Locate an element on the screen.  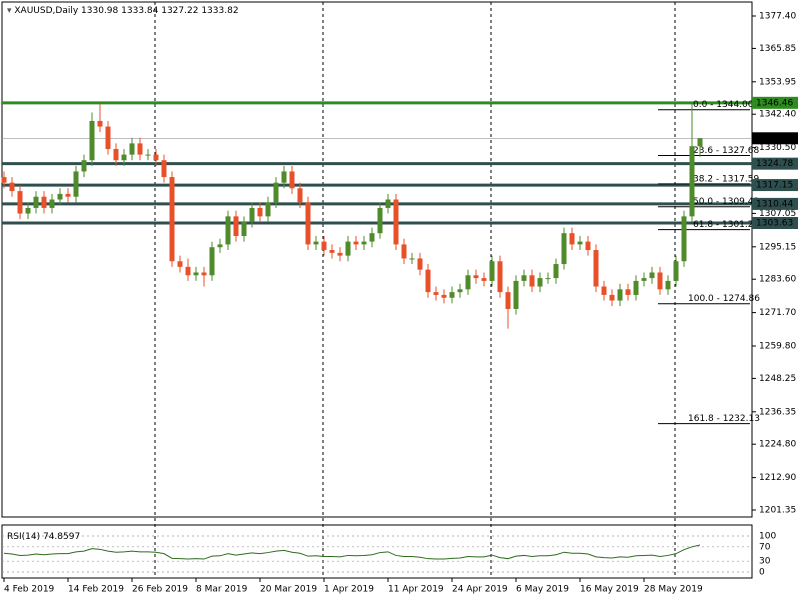
x-tick-label: 11 Apr 2019 is located at coordinates (416, 590).